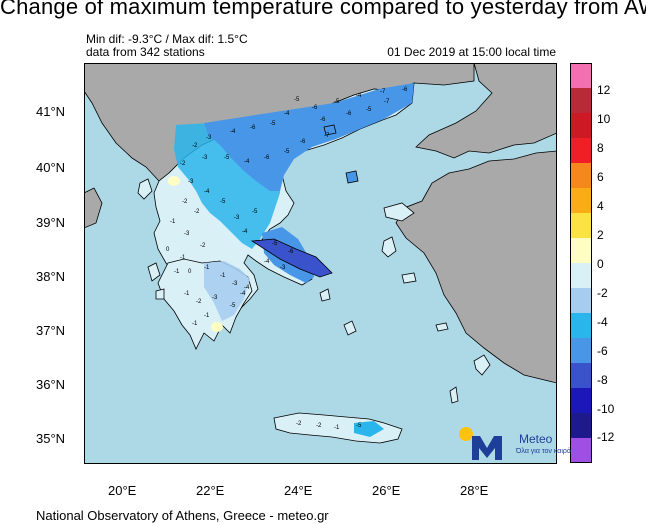 This screenshot has height=524, width=646. Describe the element at coordinates (51, 111) in the screenshot. I see `lat-label-41: 41°N` at that location.